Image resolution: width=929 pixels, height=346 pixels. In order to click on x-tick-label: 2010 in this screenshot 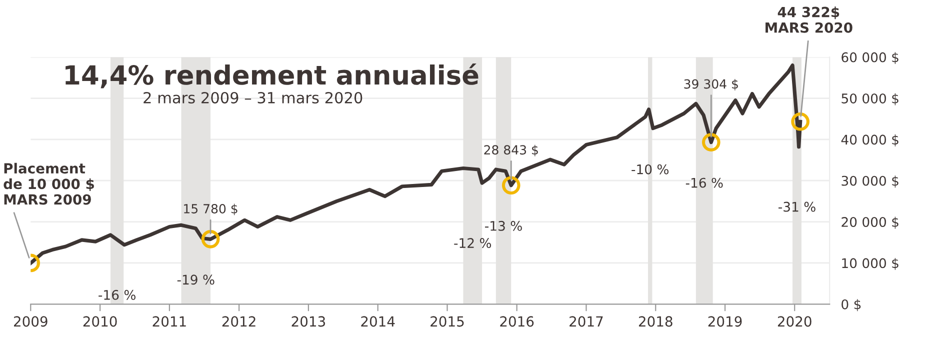, I will do `click(100, 321)`.